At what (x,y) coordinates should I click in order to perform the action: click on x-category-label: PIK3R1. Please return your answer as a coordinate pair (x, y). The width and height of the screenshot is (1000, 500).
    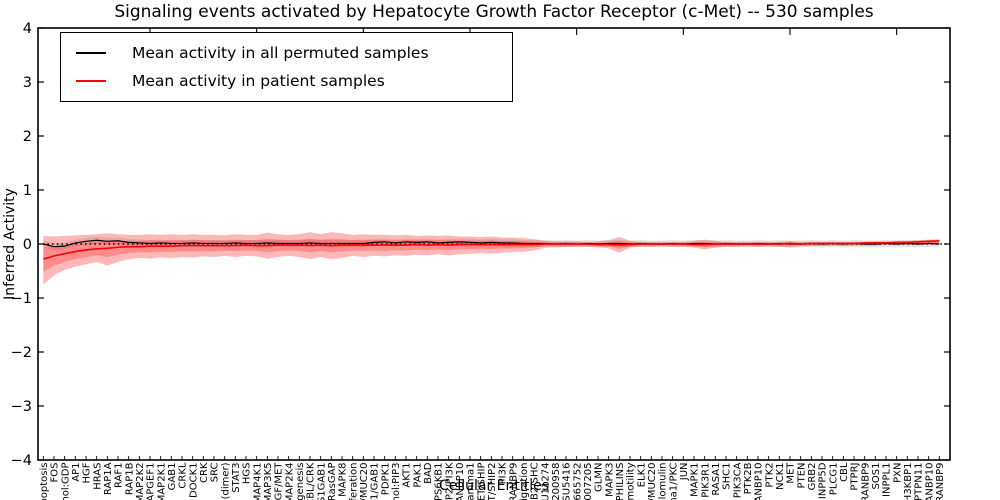
    Looking at the image, I should click on (705, 480).